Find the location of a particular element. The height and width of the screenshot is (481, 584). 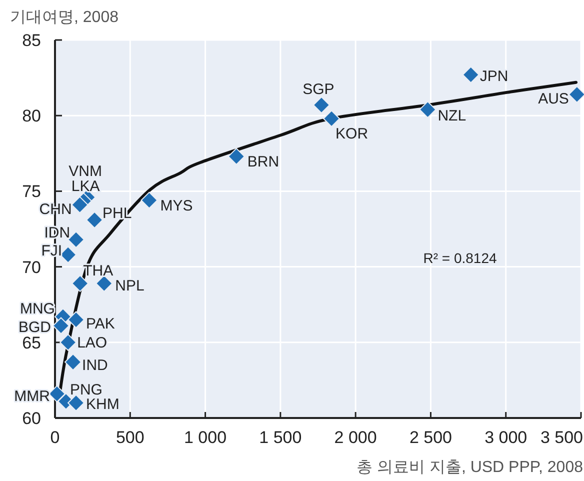

annotation: NPL is located at coordinates (129, 285).